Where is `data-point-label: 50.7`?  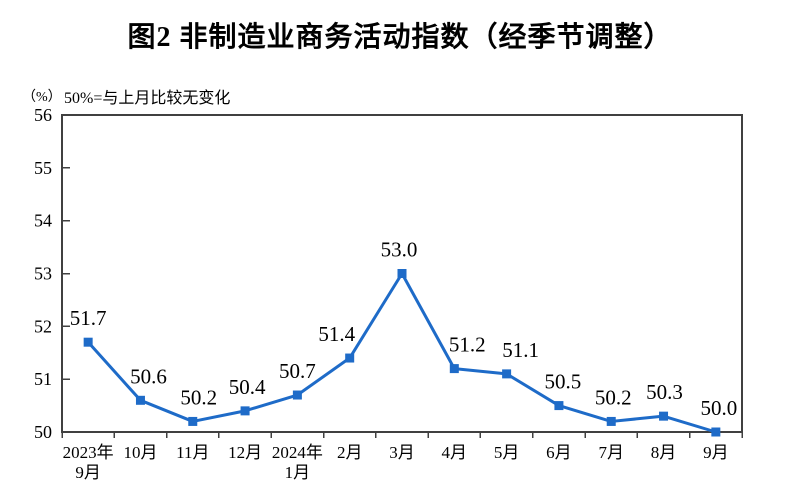
data-point-label: 50.7 is located at coordinates (297, 371).